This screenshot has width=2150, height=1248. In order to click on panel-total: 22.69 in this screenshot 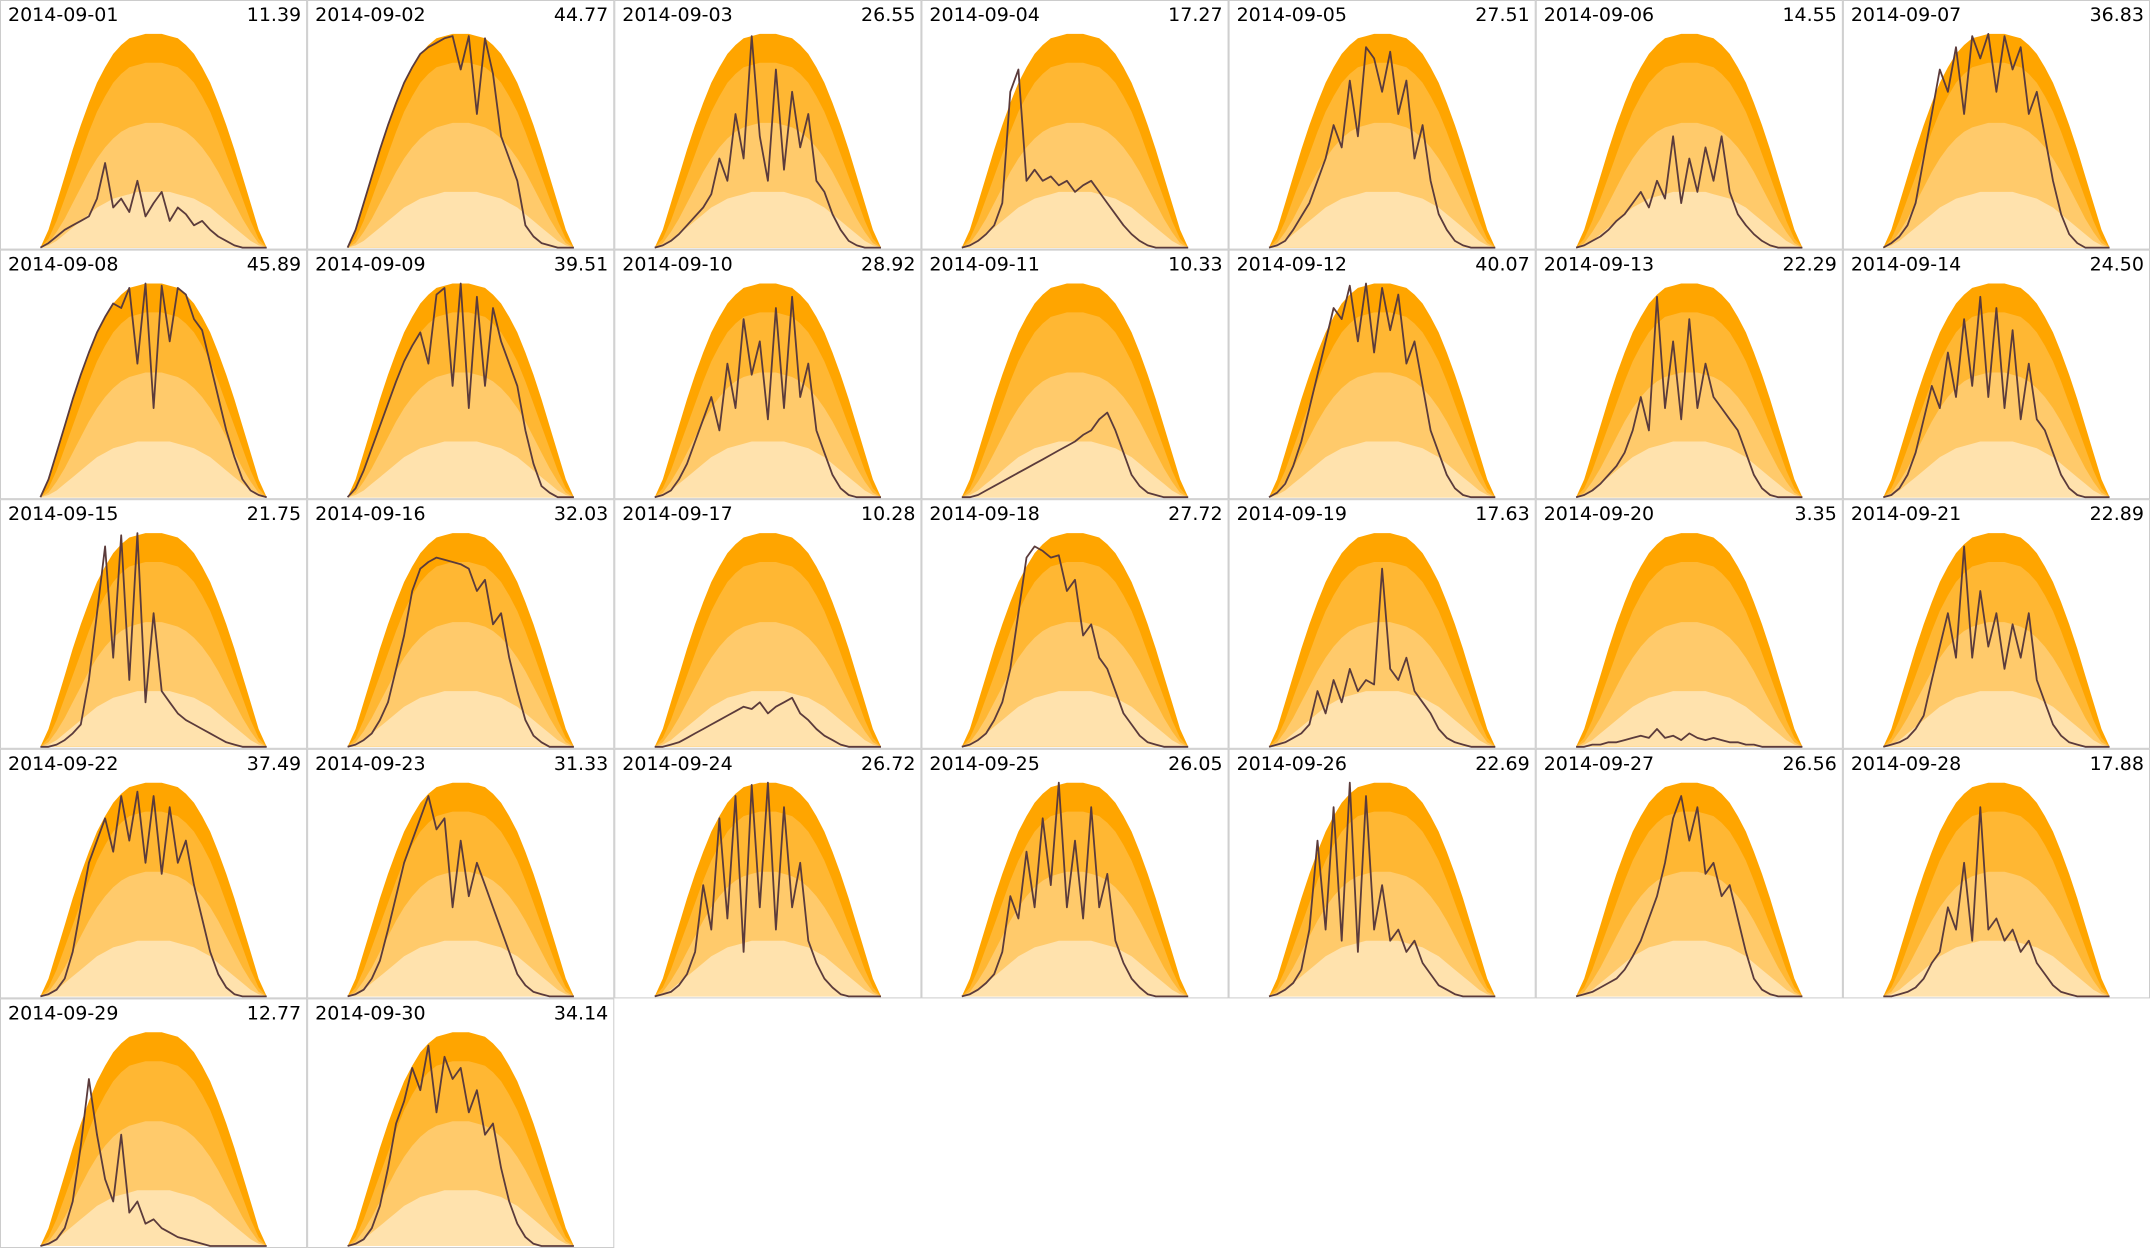, I will do `click(1502, 764)`.